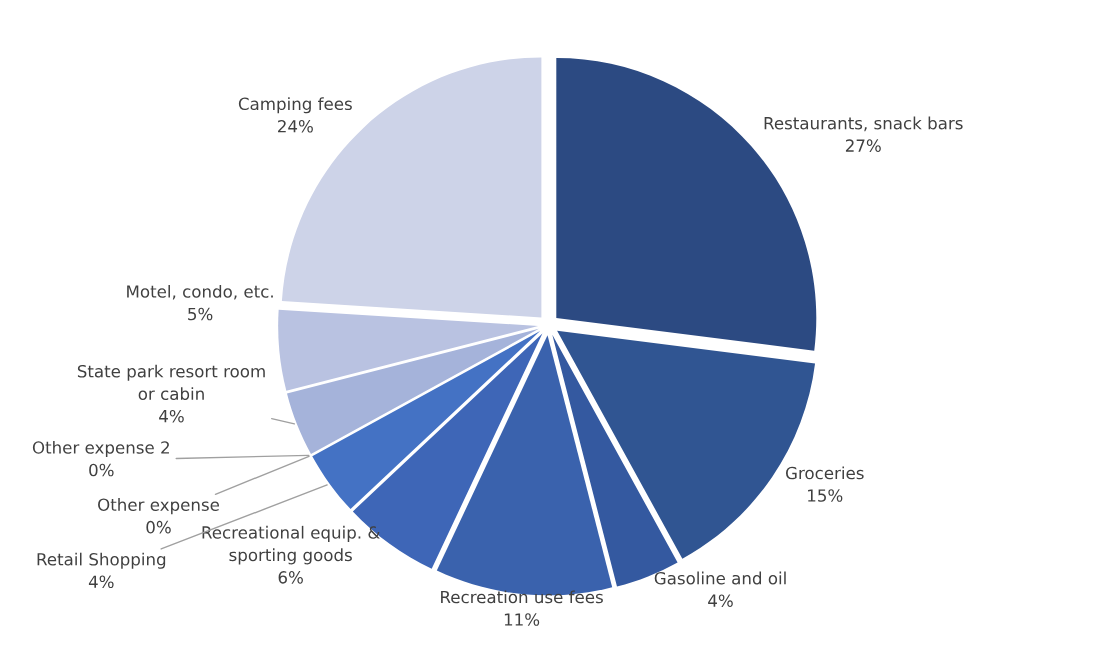  Describe the element at coordinates (522, 619) in the screenshot. I see `data-label: 11%` at that location.